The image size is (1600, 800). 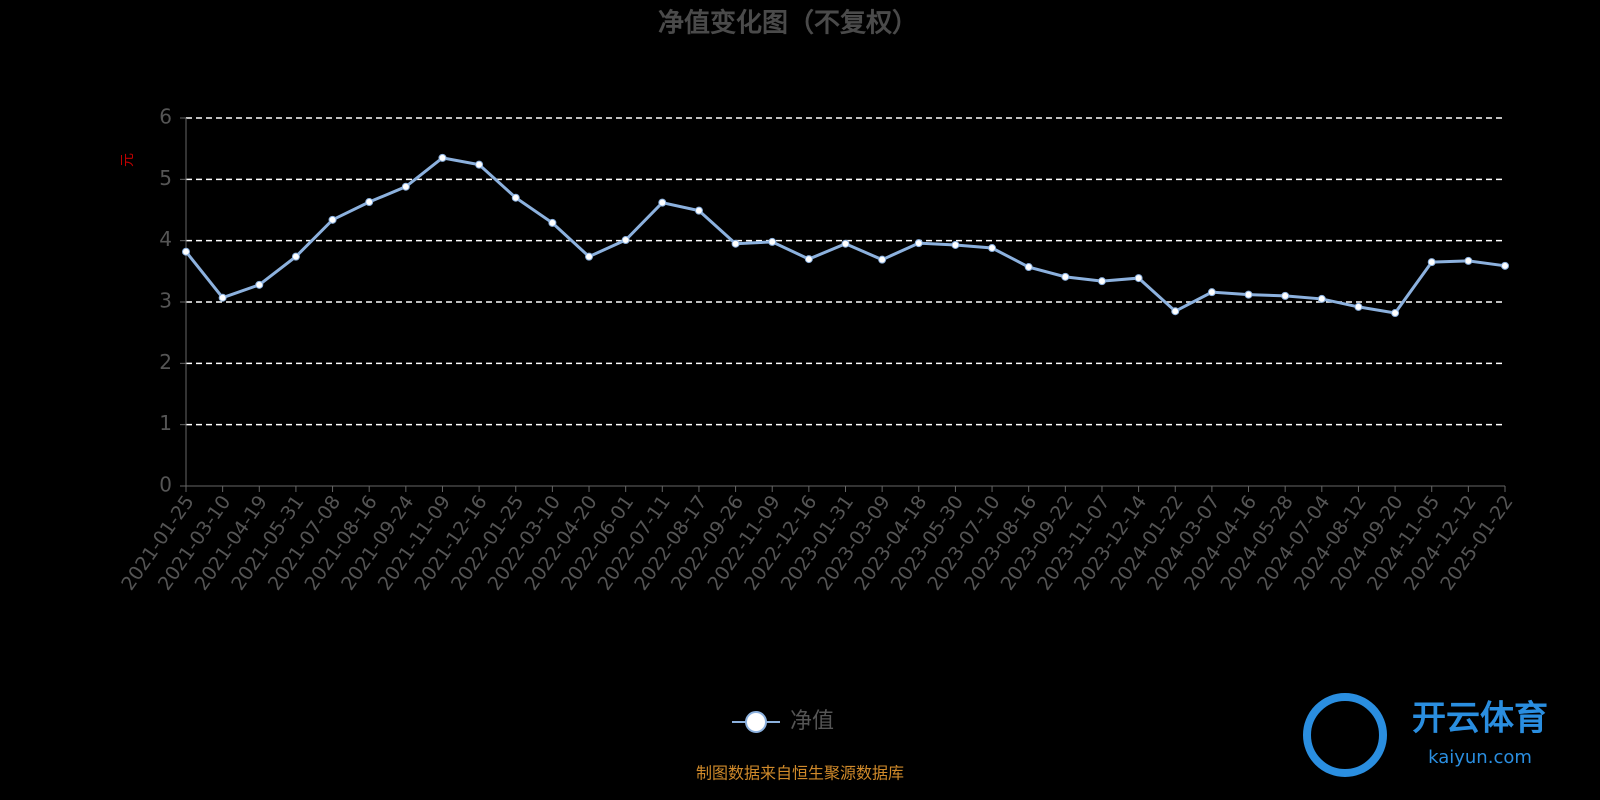 What do you see at coordinates (788, 23) in the screenshot?
I see `chart-title: 净值变化图（不复权）` at bounding box center [788, 23].